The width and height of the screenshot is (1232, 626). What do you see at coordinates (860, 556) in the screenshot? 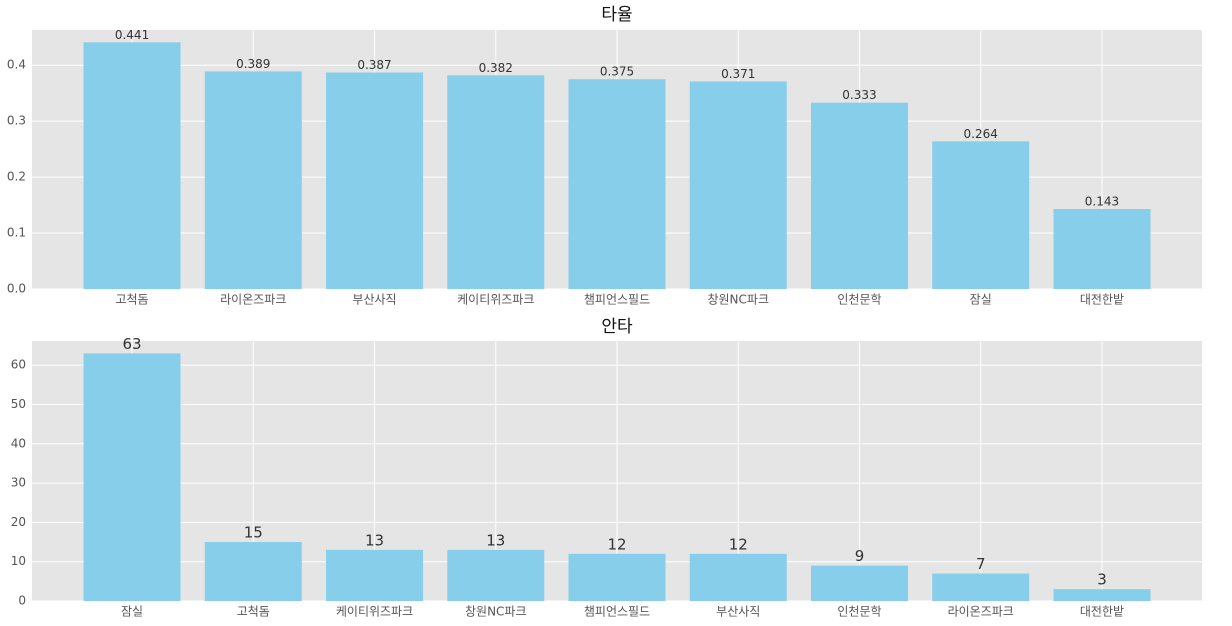
I see `value-label: 9` at bounding box center [860, 556].